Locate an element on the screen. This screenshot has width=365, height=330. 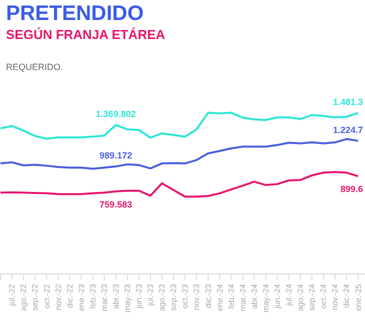
x-tick-label: dic.-22 is located at coordinates (69, 295).